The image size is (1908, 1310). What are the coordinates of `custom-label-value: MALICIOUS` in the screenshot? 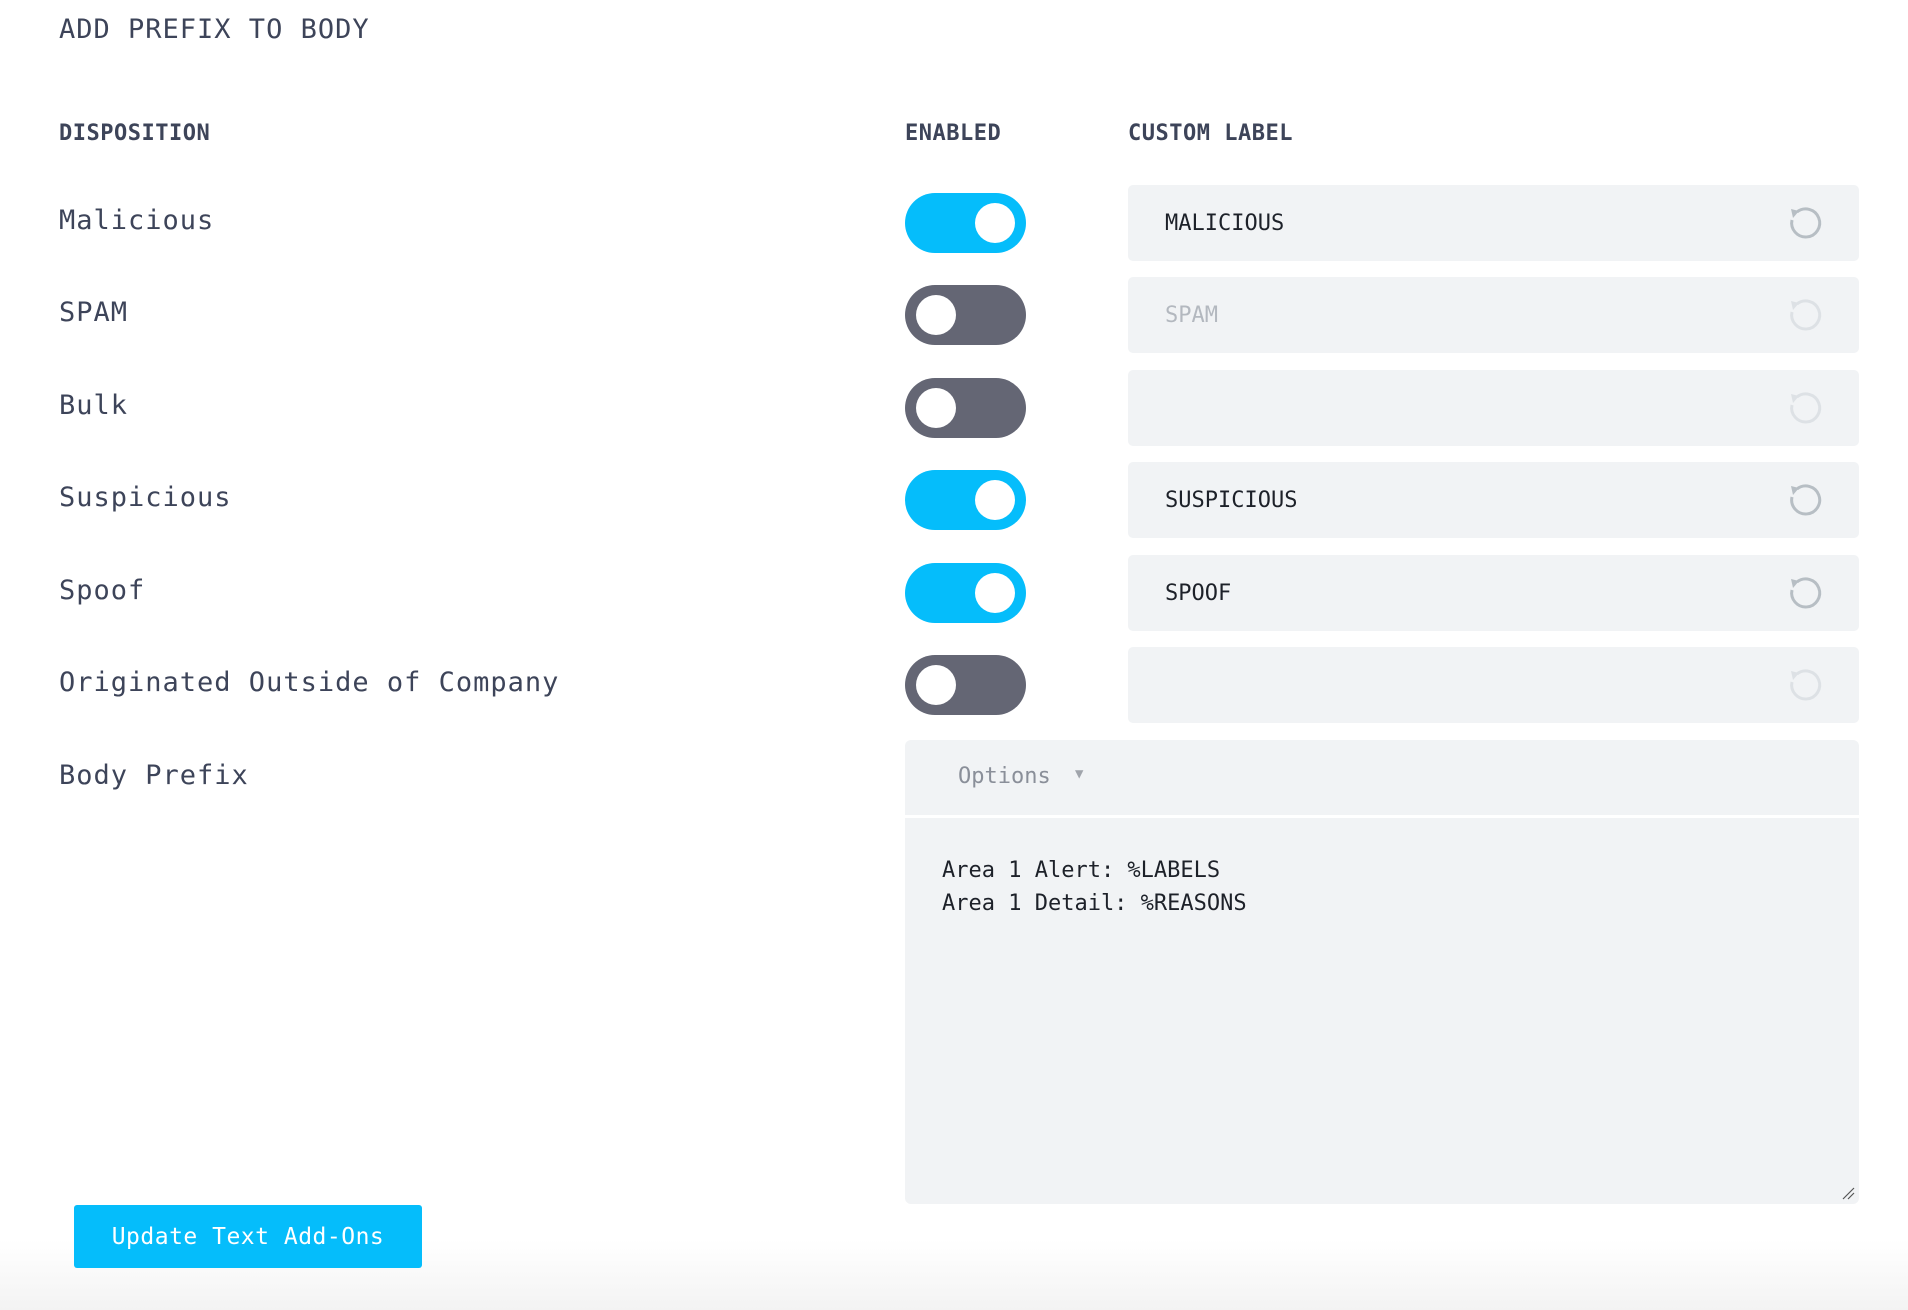 It's located at (1225, 223).